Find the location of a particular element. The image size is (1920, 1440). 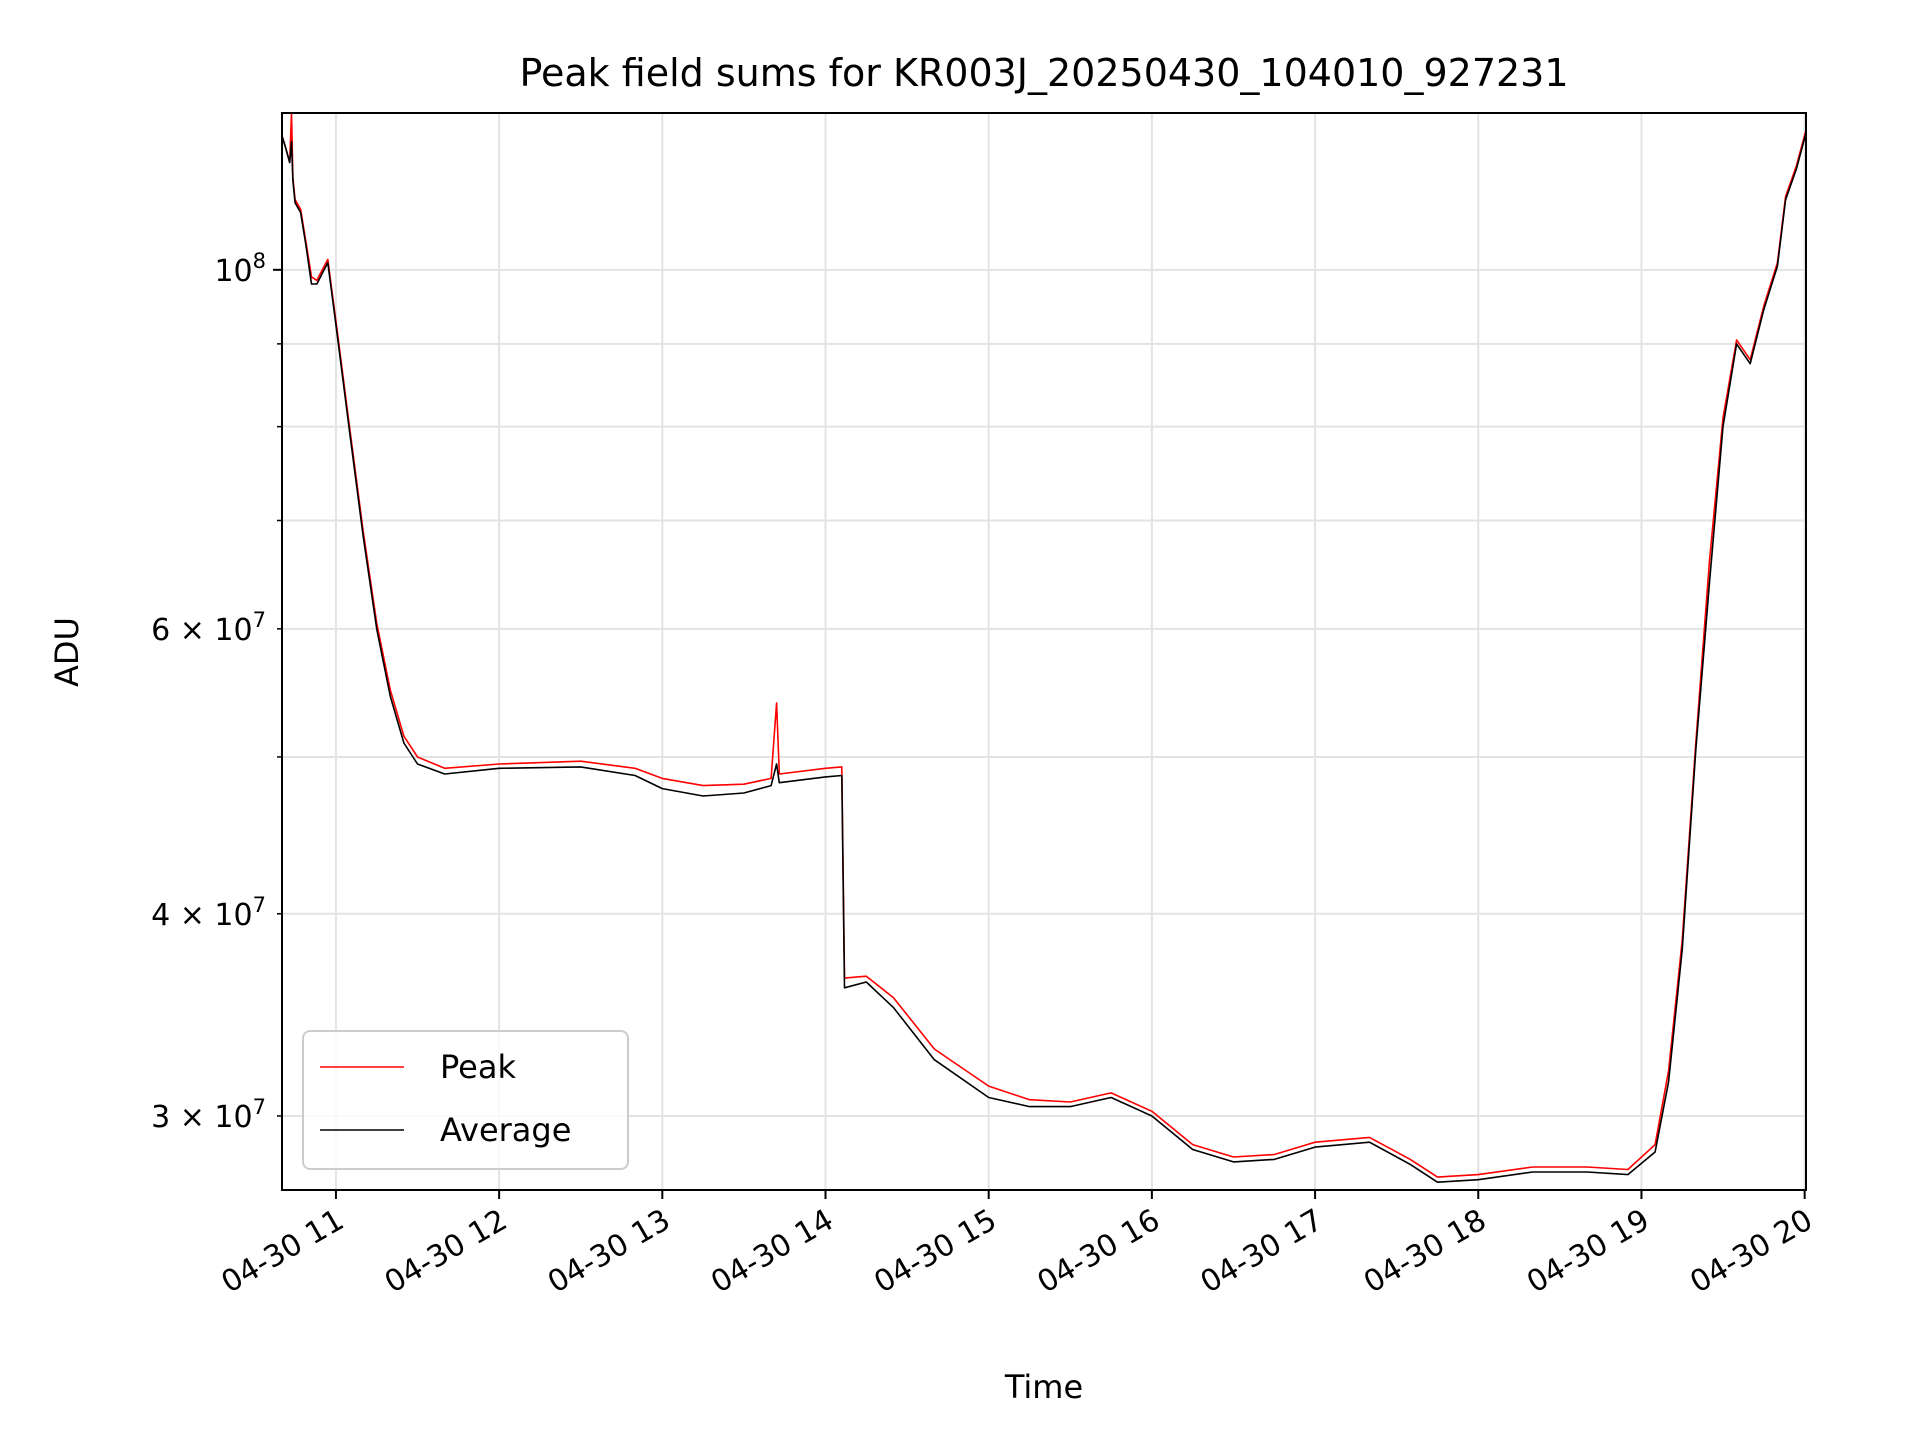

y-tick-label: 6 × 107 is located at coordinates (208, 628).